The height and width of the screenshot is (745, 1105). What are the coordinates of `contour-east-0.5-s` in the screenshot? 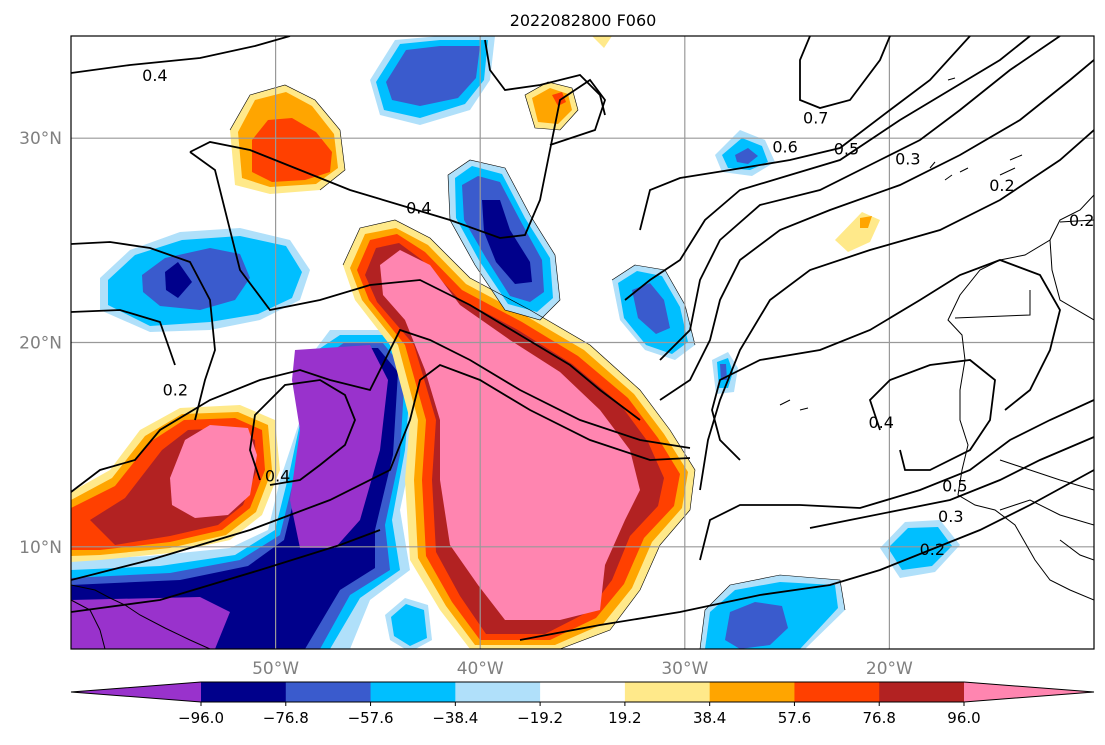 It's located at (932, 415).